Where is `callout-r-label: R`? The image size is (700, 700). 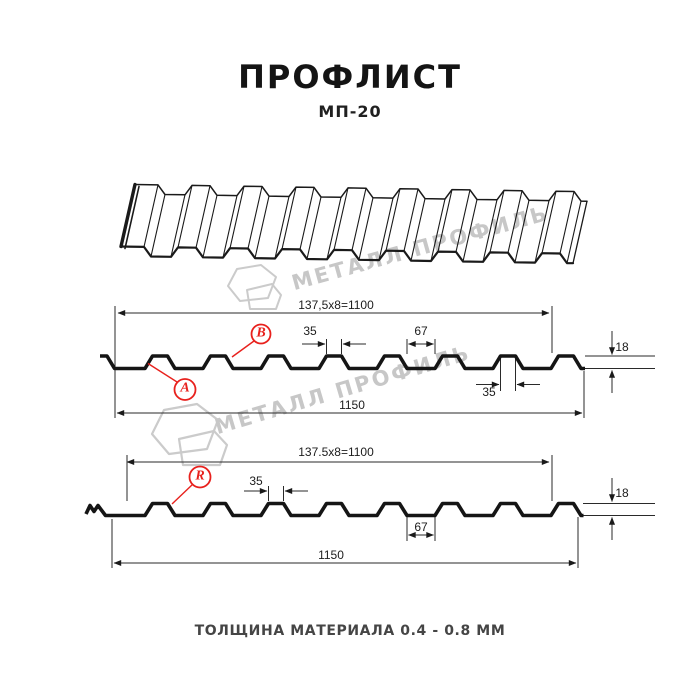 callout-r-label: R is located at coordinates (200, 476).